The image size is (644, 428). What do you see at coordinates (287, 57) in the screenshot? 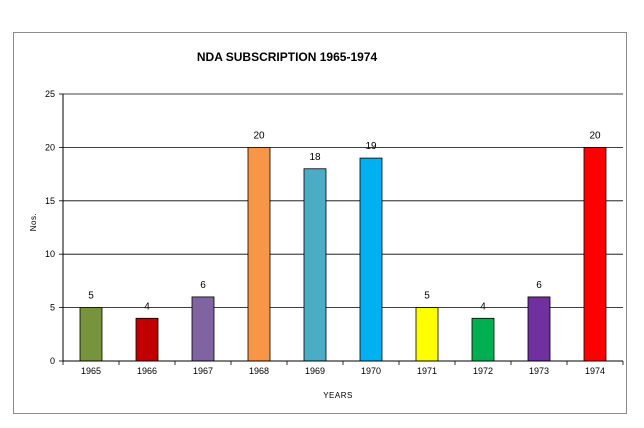
I see `chart-title: NDA SUBSCRIPTION 1965-1974` at bounding box center [287, 57].